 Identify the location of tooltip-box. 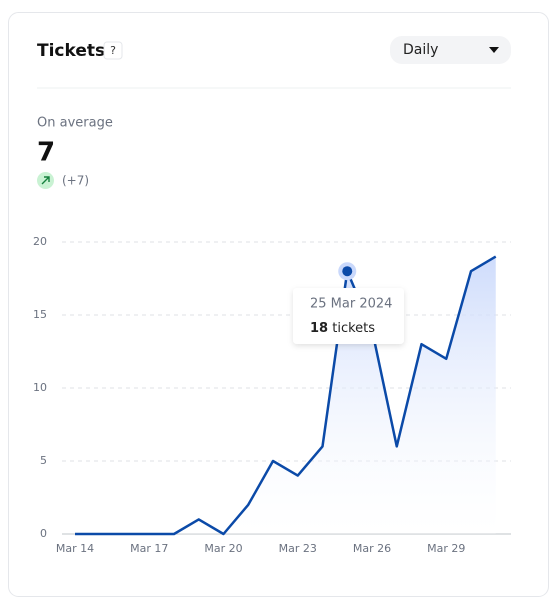
(348, 316).